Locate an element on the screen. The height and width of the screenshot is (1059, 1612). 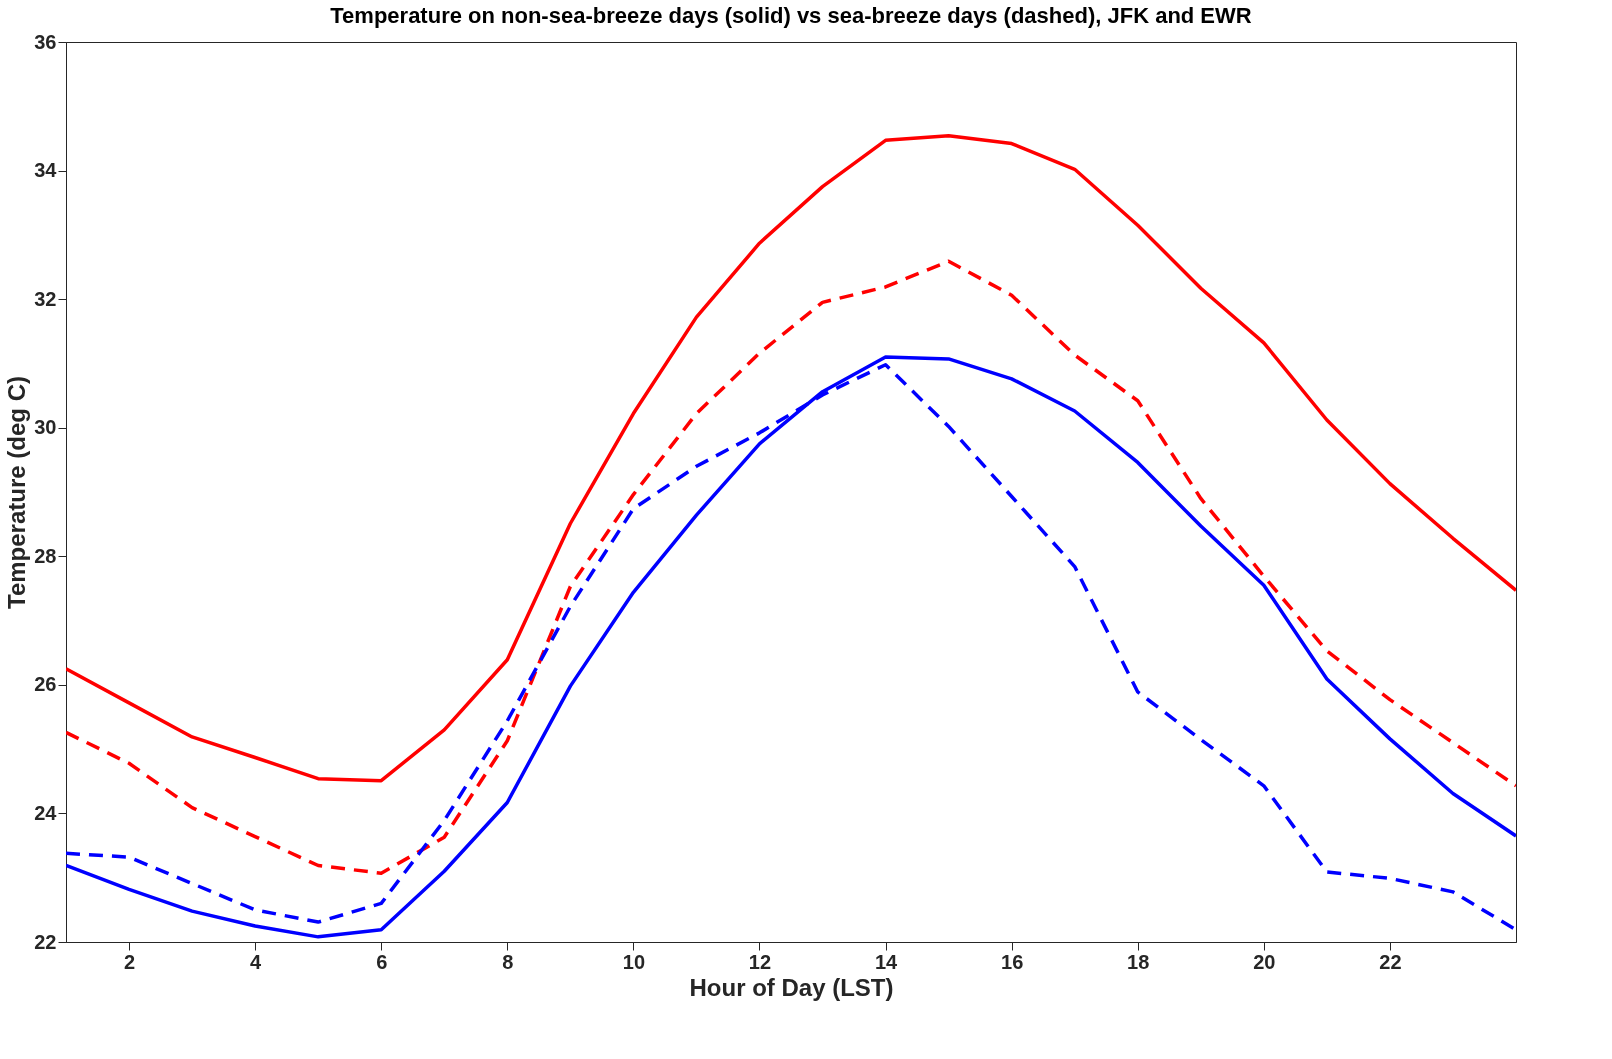
y-tick-label: 26 is located at coordinates (45, 684).